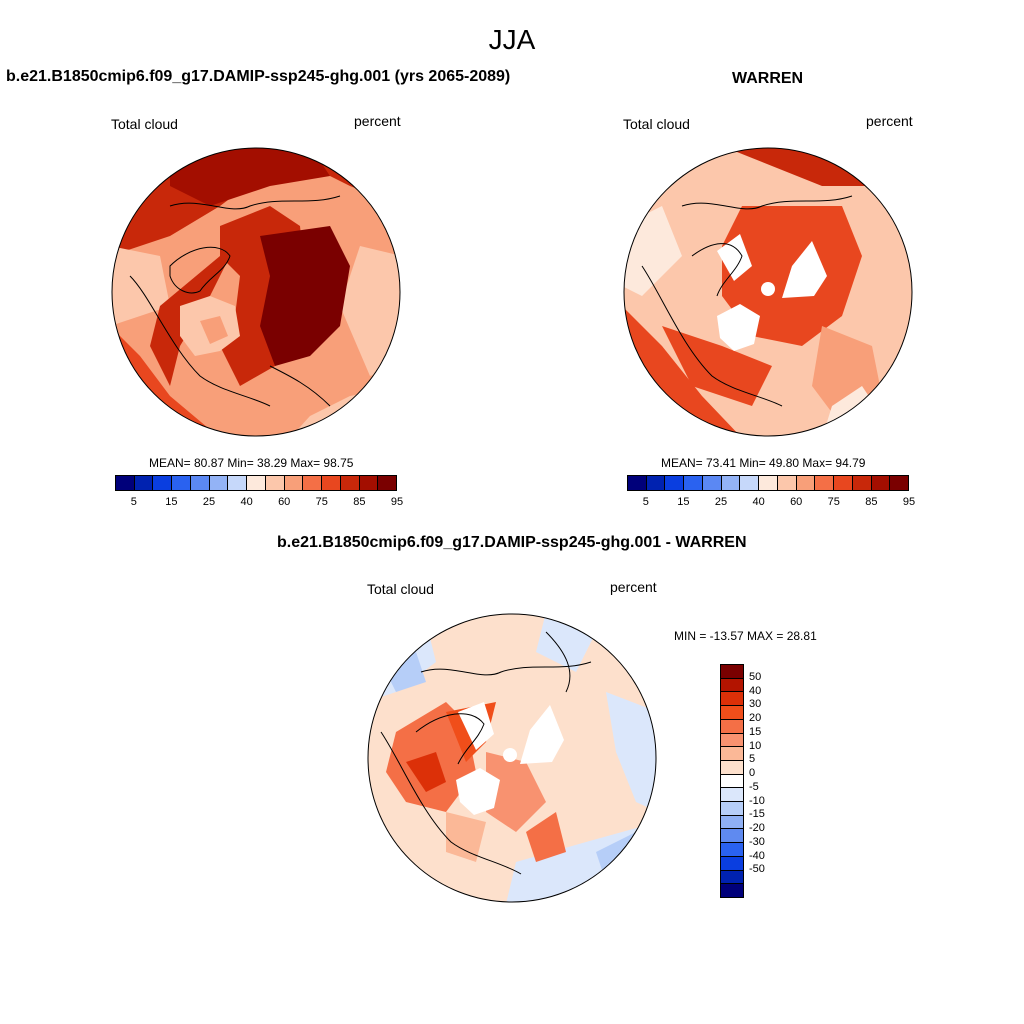 The width and height of the screenshot is (1024, 1024). I want to click on diff-colorbar-tick-label: 15, so click(755, 731).